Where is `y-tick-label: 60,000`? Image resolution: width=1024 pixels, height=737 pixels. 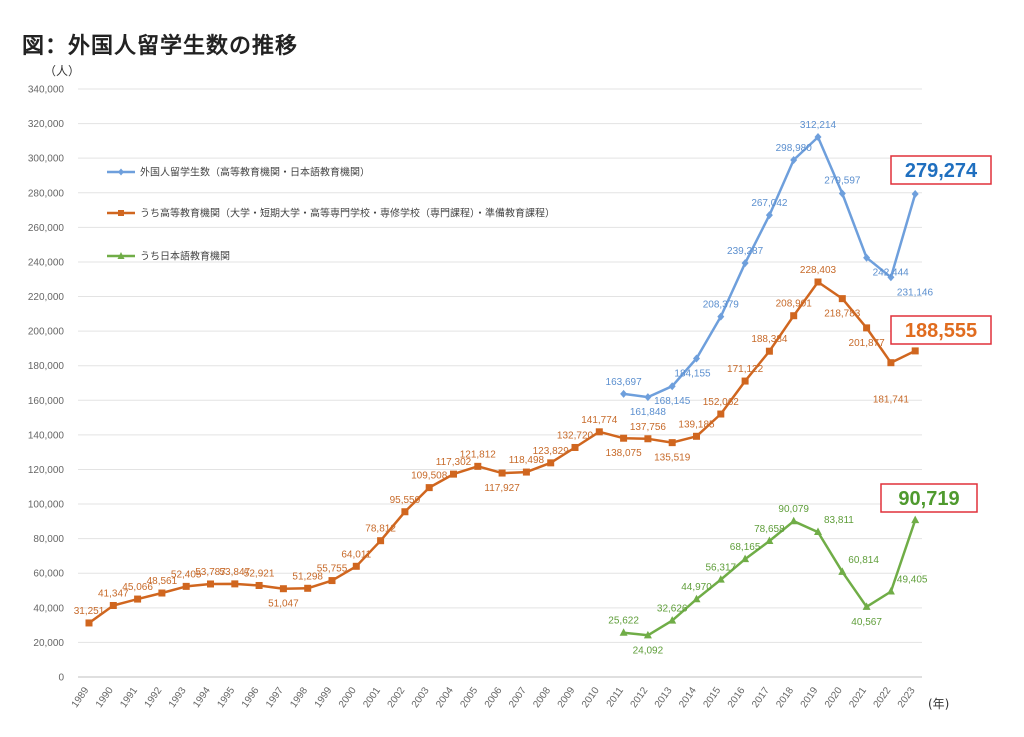
y-tick-label: 60,000 is located at coordinates (48, 574).